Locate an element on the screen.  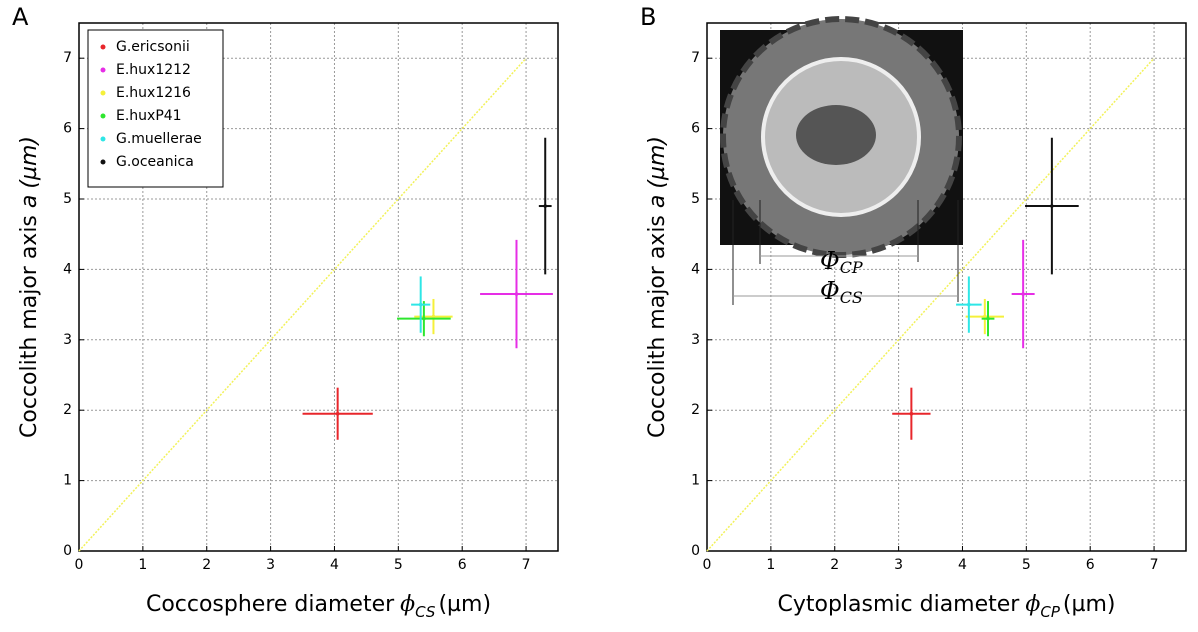
x-axis-label-sub: CS is located at coordinates (425, 612).